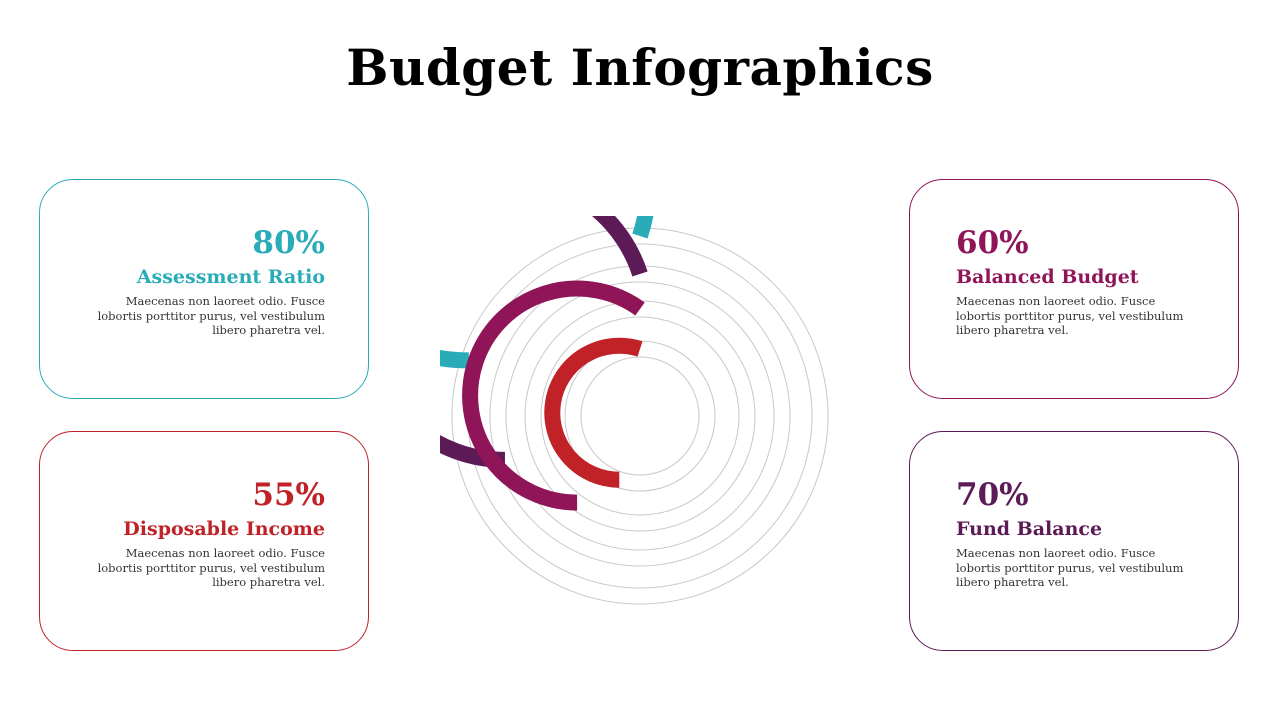 Image resolution: width=1280 pixels, height=720 pixels. I want to click on disposable-income-arc, so click(593, 412).